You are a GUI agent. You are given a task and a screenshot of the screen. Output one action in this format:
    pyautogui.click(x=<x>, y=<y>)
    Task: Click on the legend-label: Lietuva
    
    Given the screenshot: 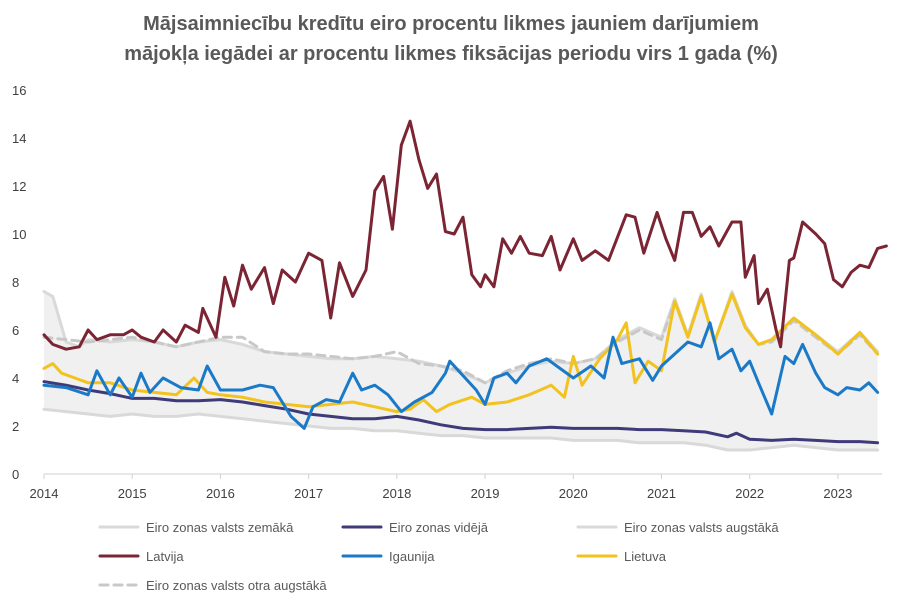 What is the action you would take?
    pyautogui.click(x=645, y=556)
    